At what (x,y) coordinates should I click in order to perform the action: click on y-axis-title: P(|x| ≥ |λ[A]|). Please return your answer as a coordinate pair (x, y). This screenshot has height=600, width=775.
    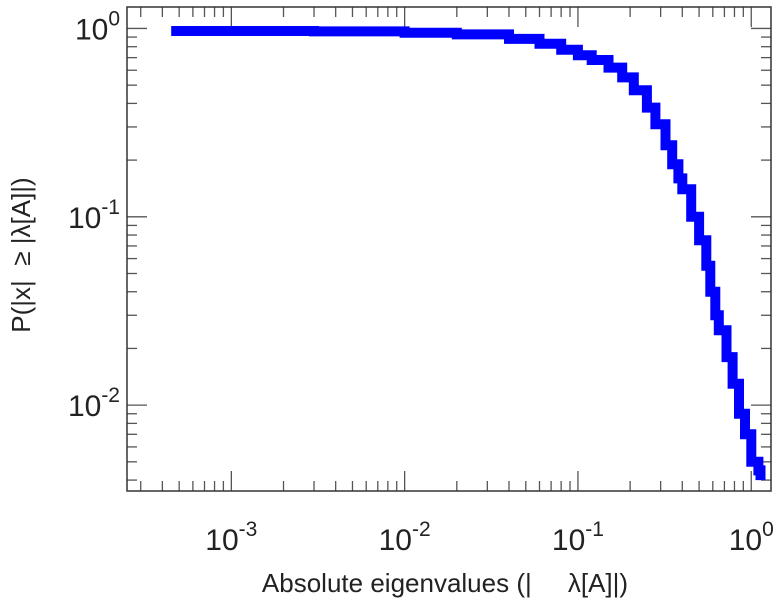
    Looking at the image, I should click on (21, 254).